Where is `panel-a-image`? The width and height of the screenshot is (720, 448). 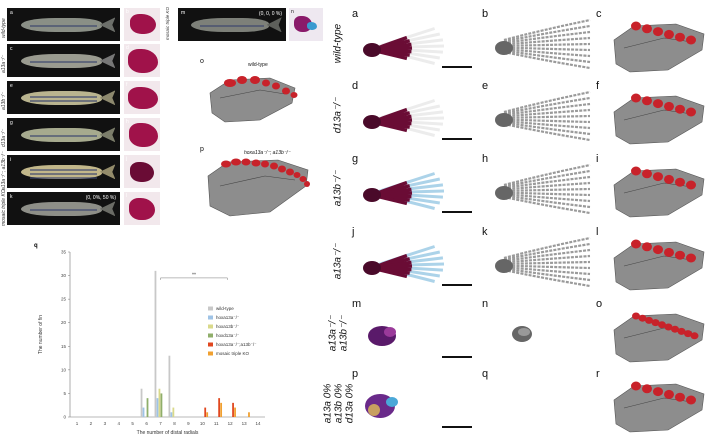 panel-a-image is located at coordinates (404, 46).